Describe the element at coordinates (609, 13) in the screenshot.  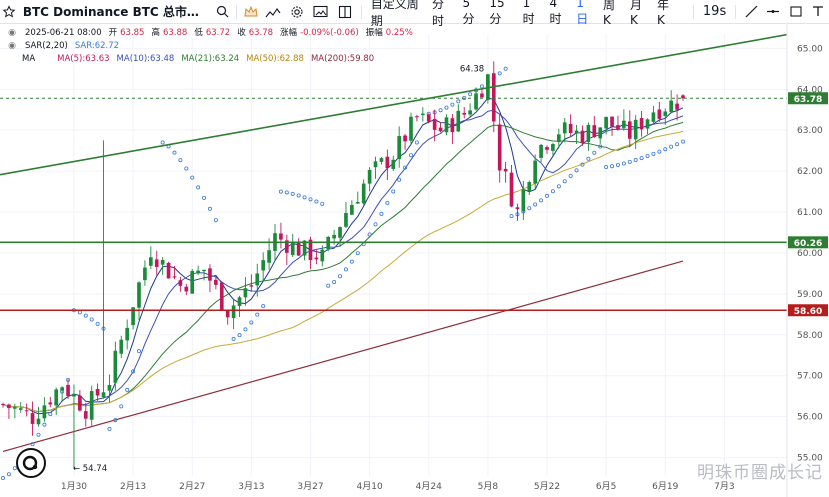
I see `tf-week: 周K` at that location.